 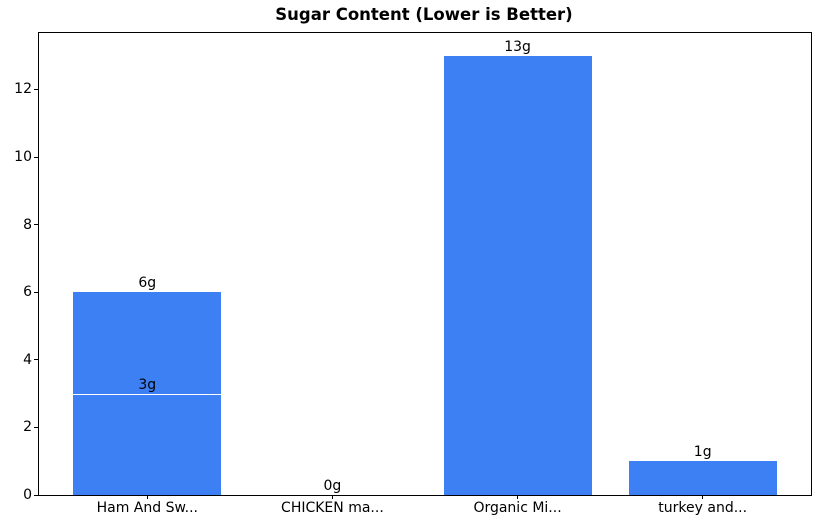 What do you see at coordinates (27, 427) in the screenshot?
I see `y-tick-label: 2` at bounding box center [27, 427].